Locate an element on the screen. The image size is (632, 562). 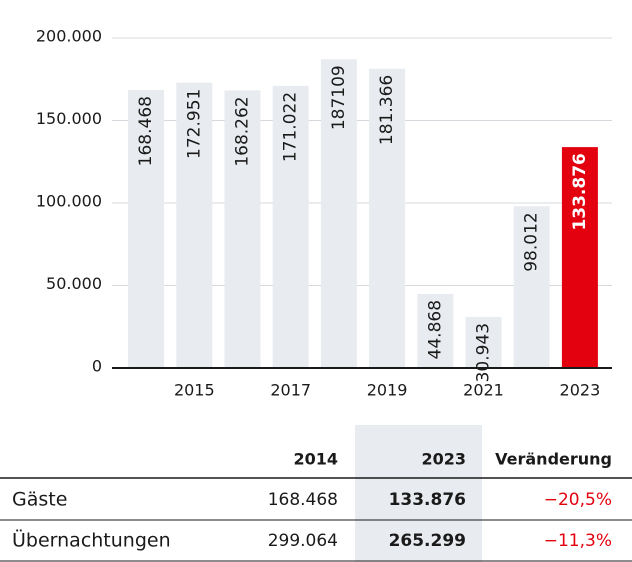
value-label: 168.468 is located at coordinates (146, 131).